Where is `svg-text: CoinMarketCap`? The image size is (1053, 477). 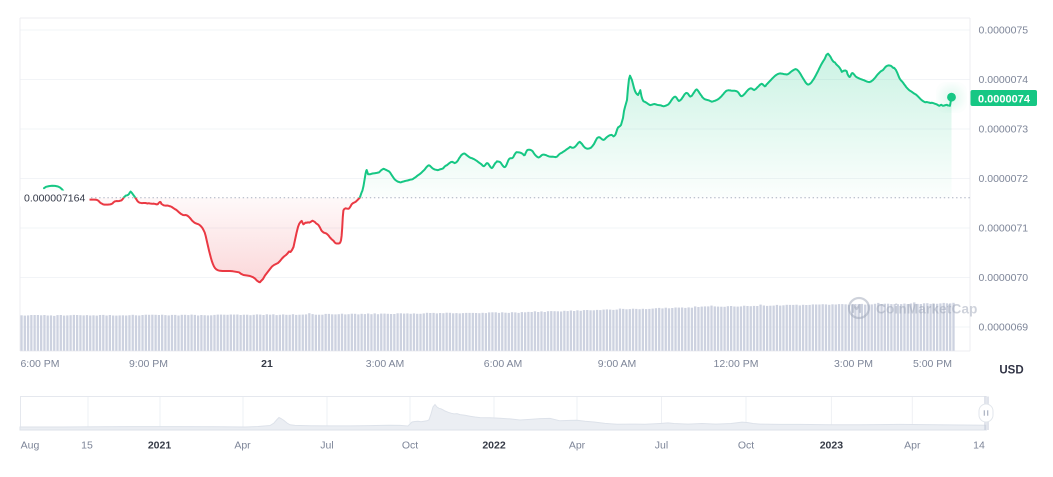
svg-text: CoinMarketCap is located at coordinates (927, 309).